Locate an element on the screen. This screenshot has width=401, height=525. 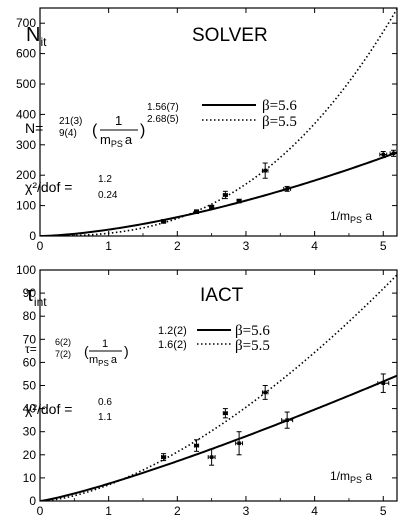
solver-fit-prefix: N= is located at coordinates (34, 128).